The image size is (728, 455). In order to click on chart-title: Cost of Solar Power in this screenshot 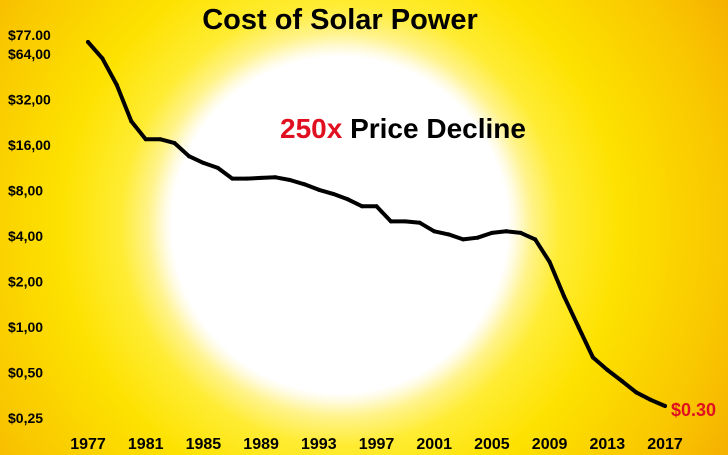, I will do `click(340, 20)`.